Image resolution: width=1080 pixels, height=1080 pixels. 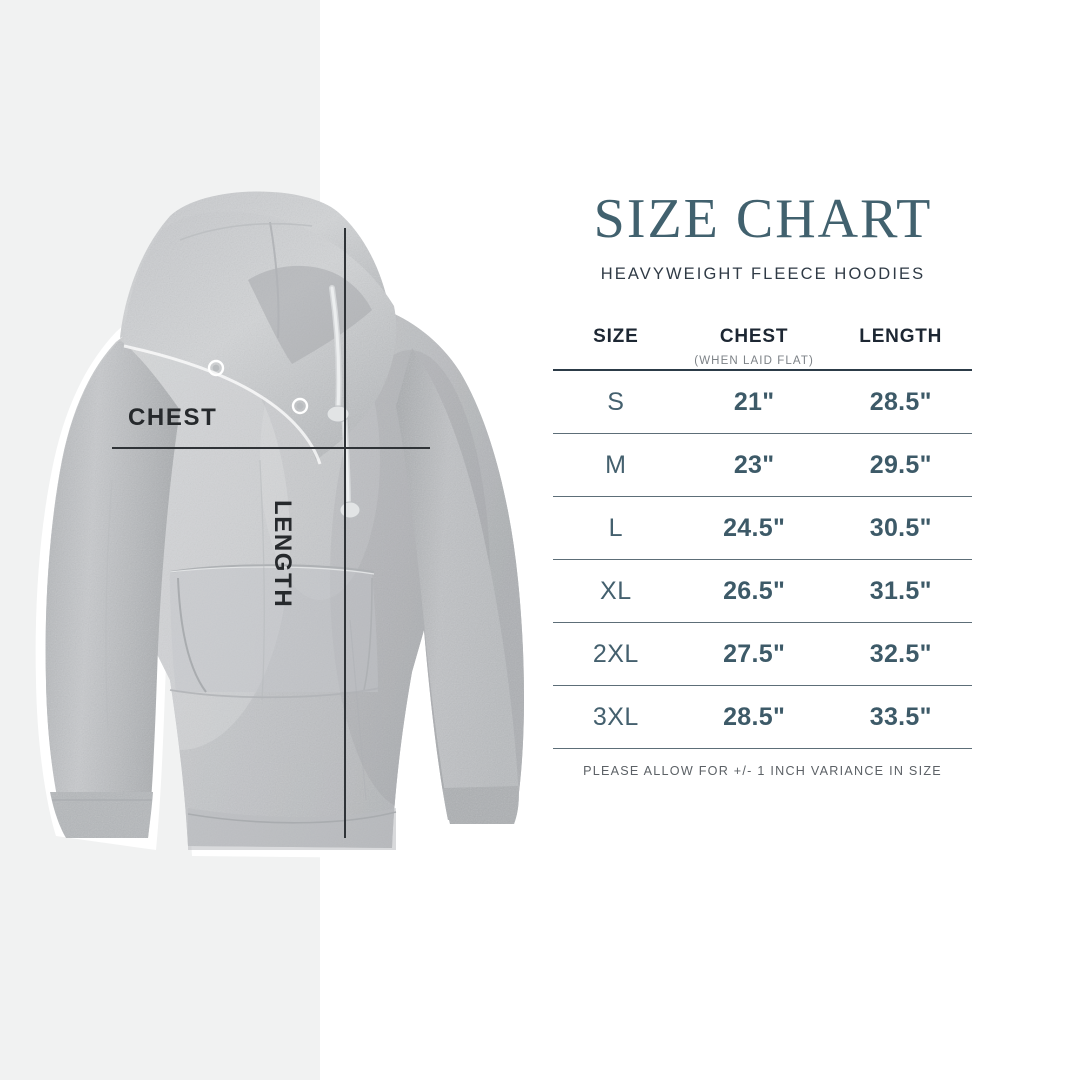 What do you see at coordinates (900, 654) in the screenshot?
I see `cell-length: 32.5"` at bounding box center [900, 654].